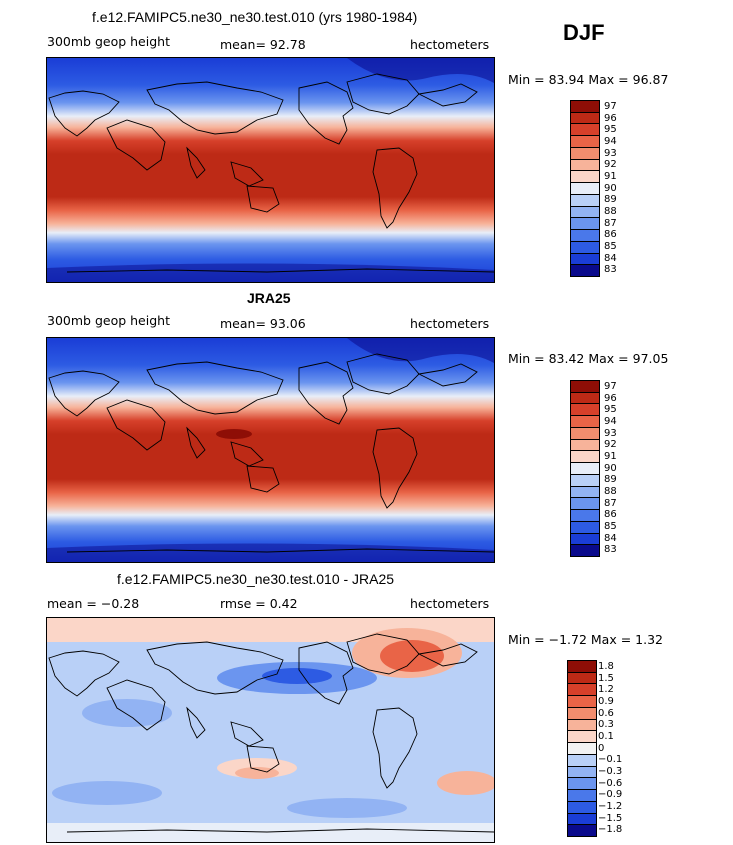  I want to click on colorbar-level-label: 93, so click(610, 153).